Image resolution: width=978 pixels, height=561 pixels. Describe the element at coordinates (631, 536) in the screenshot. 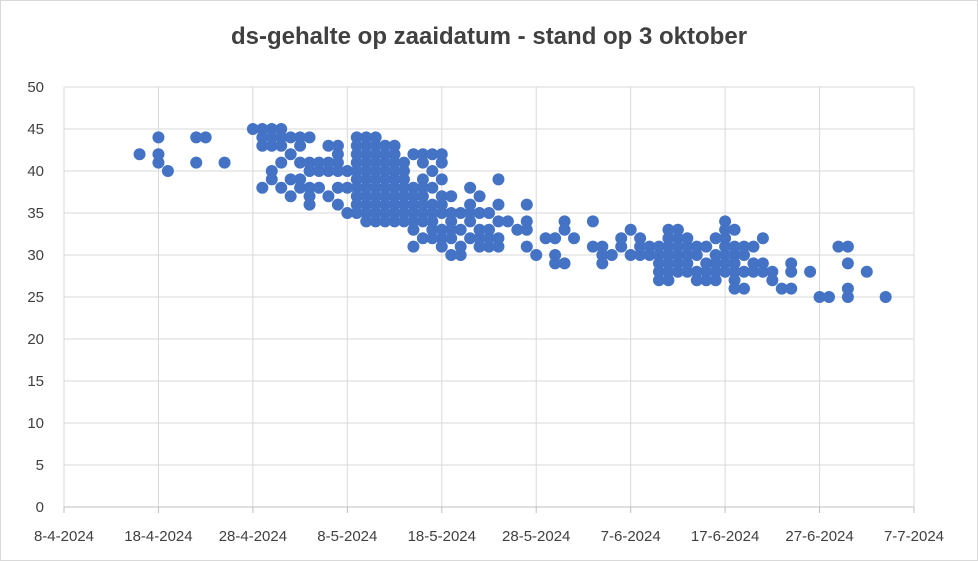

I see `x-tick-label: 7-6-2024` at that location.